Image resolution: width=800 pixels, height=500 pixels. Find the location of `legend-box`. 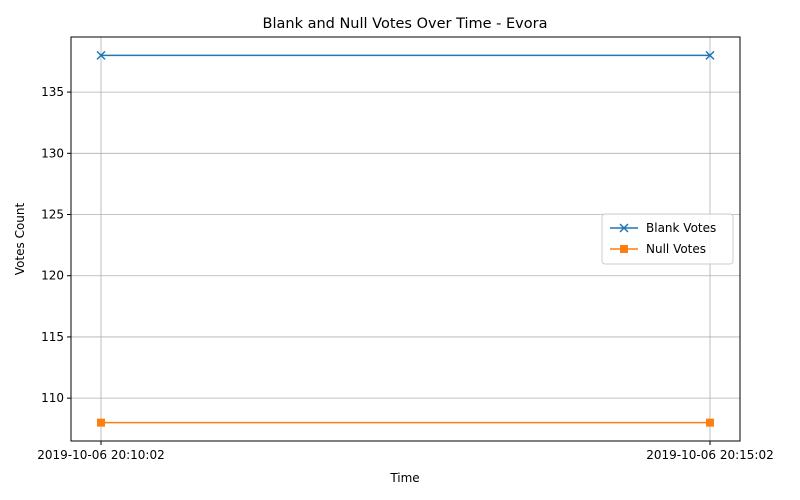

legend-box is located at coordinates (667, 239).